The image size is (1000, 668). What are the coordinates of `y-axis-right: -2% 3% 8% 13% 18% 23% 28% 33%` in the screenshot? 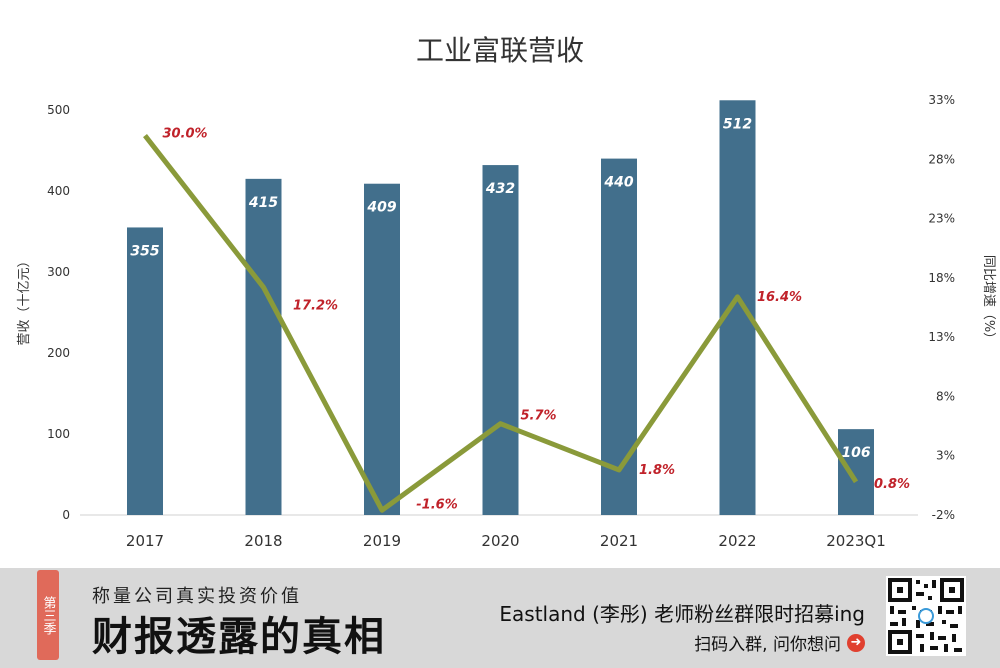 It's located at (941, 307).